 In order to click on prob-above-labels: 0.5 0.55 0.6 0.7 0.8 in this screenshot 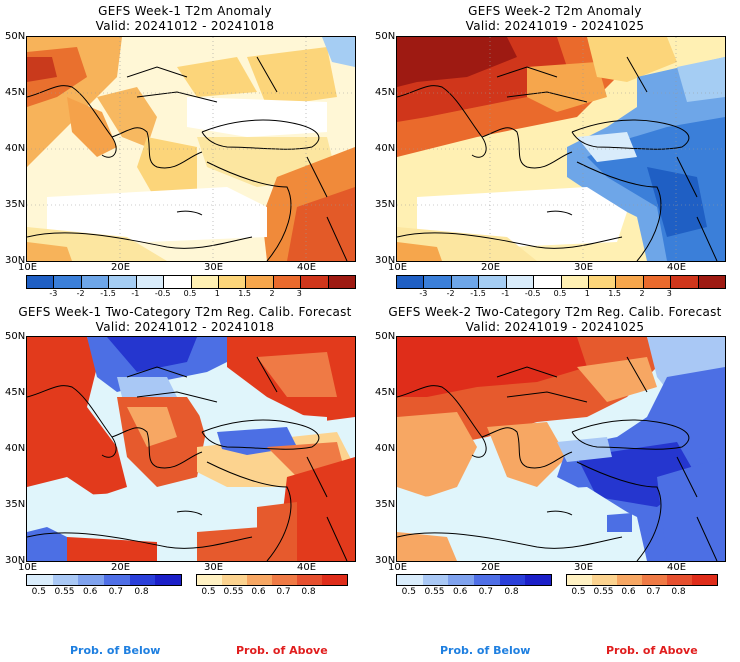, I will do `click(641, 592)`.